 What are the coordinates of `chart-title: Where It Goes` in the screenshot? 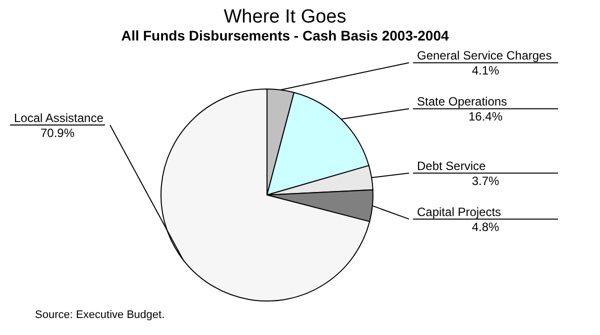 It's located at (285, 17).